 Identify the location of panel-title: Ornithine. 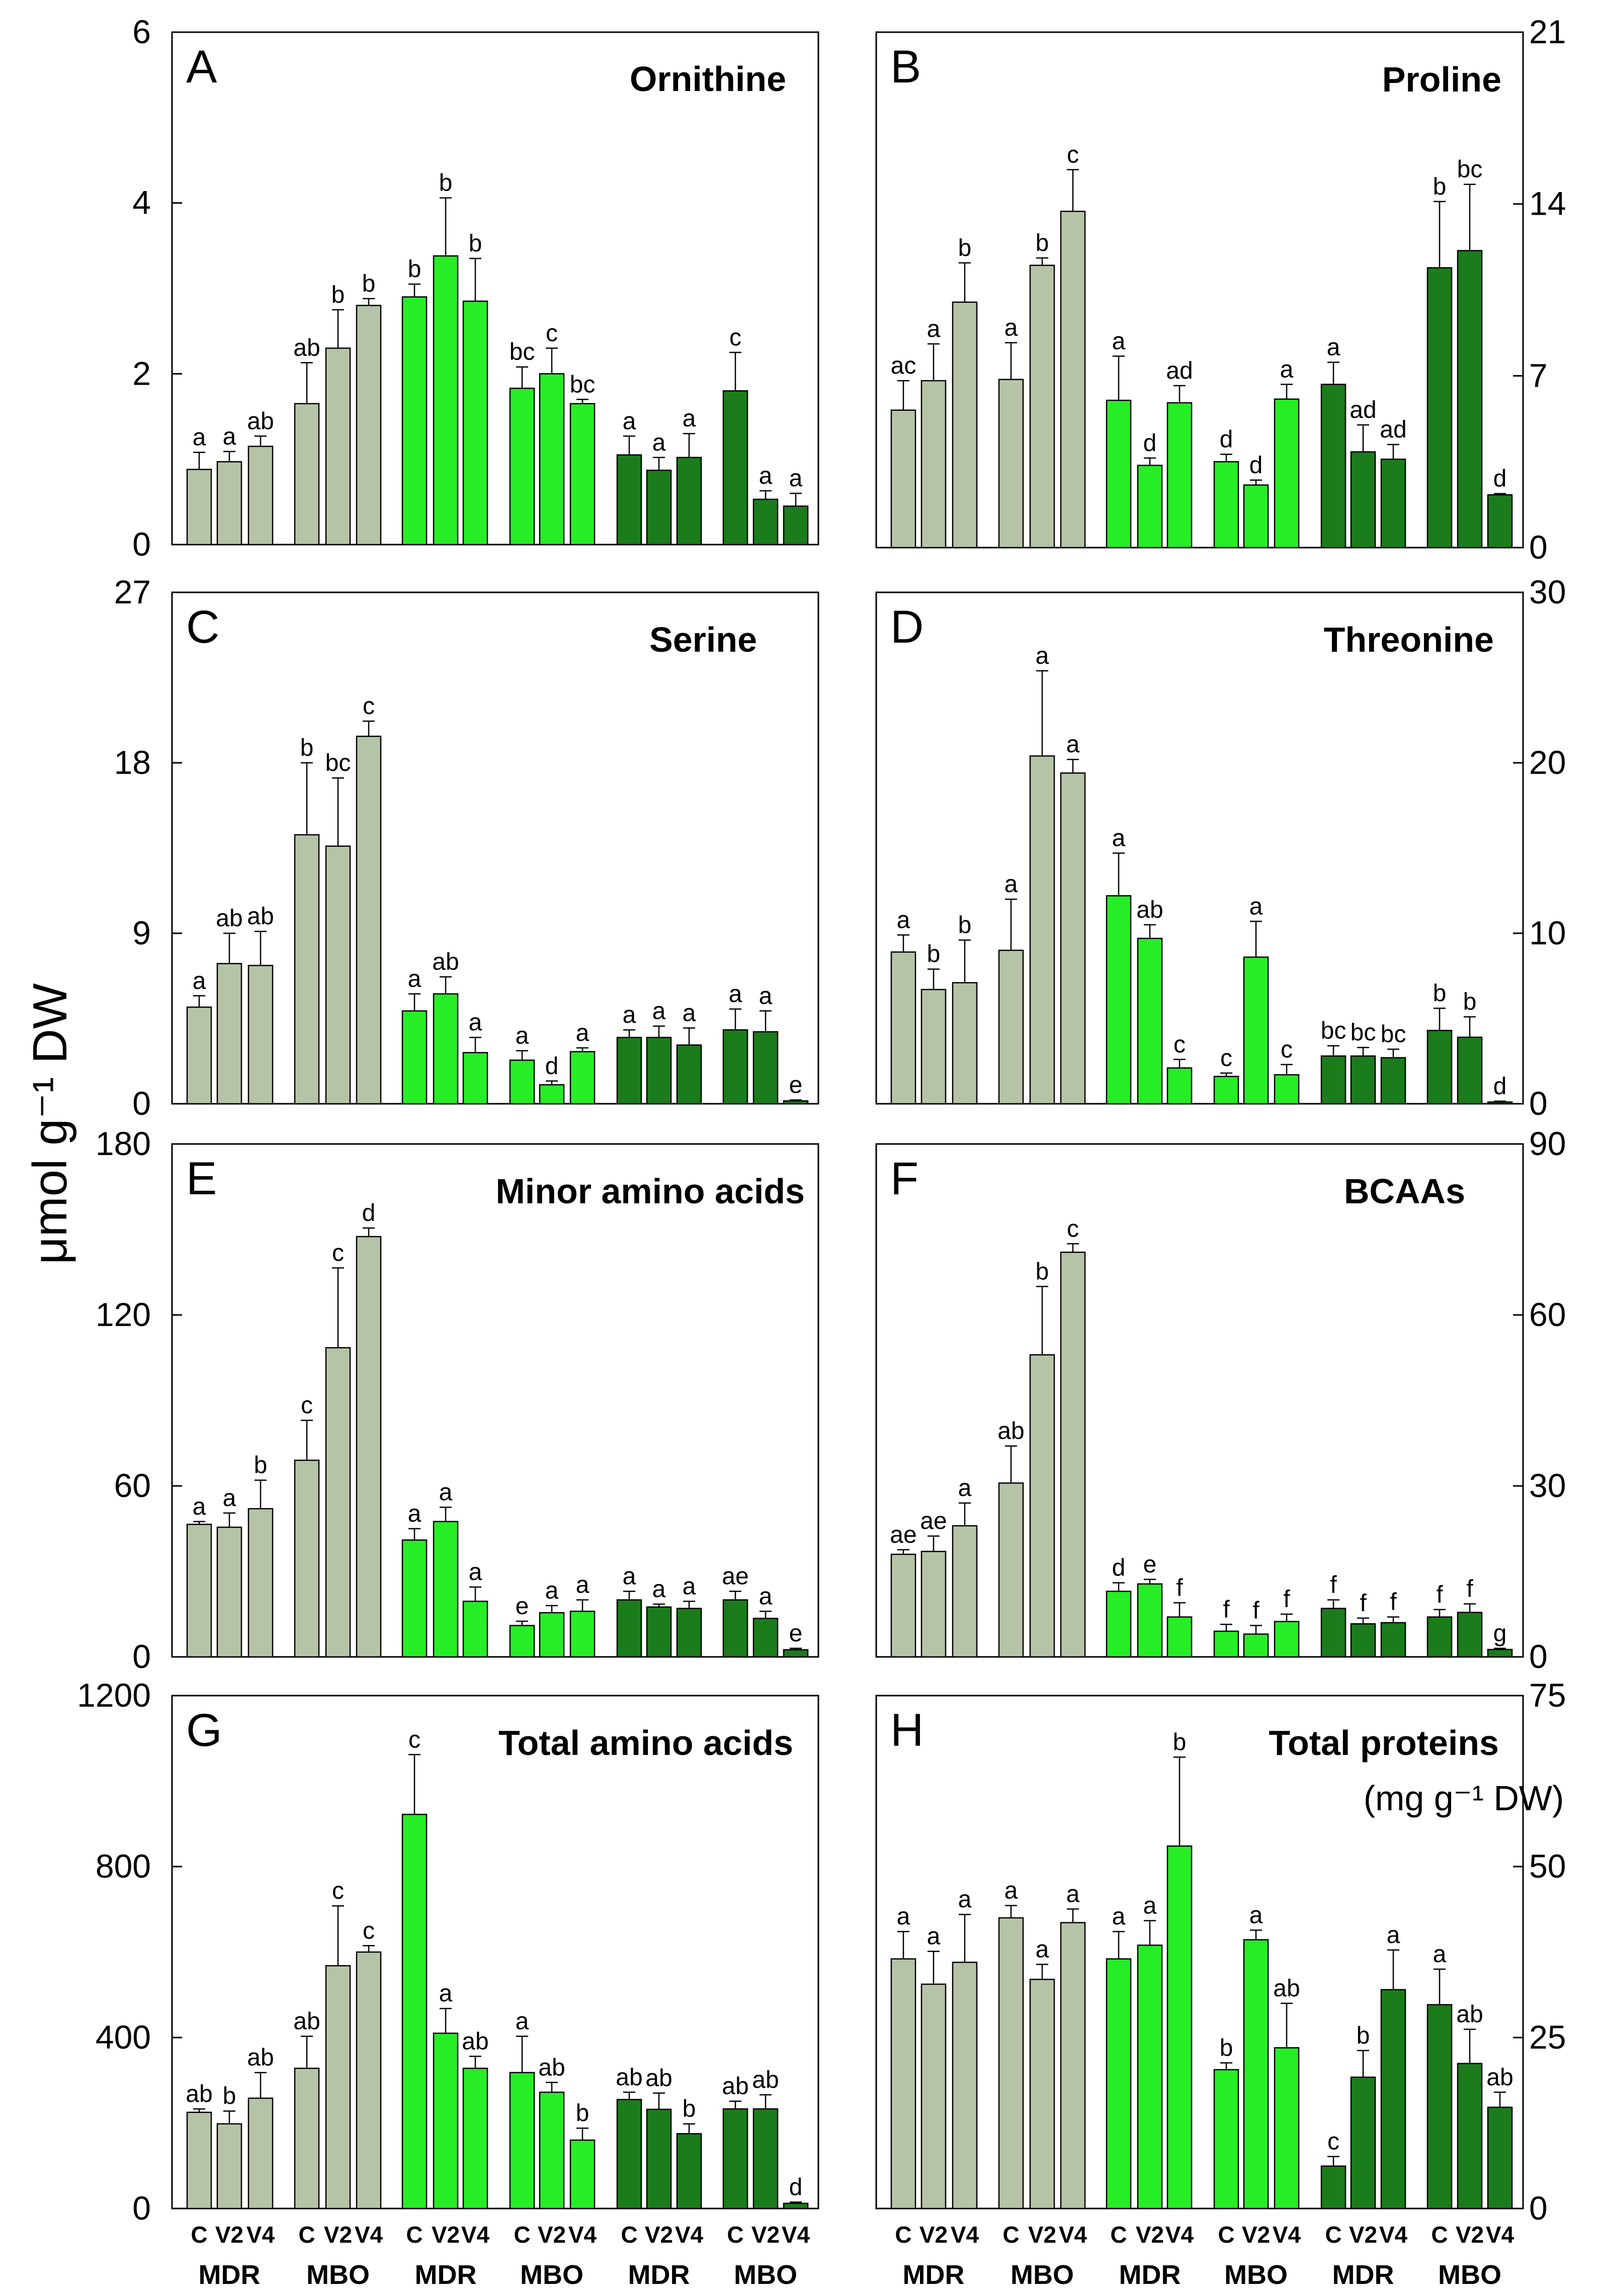
(708, 79).